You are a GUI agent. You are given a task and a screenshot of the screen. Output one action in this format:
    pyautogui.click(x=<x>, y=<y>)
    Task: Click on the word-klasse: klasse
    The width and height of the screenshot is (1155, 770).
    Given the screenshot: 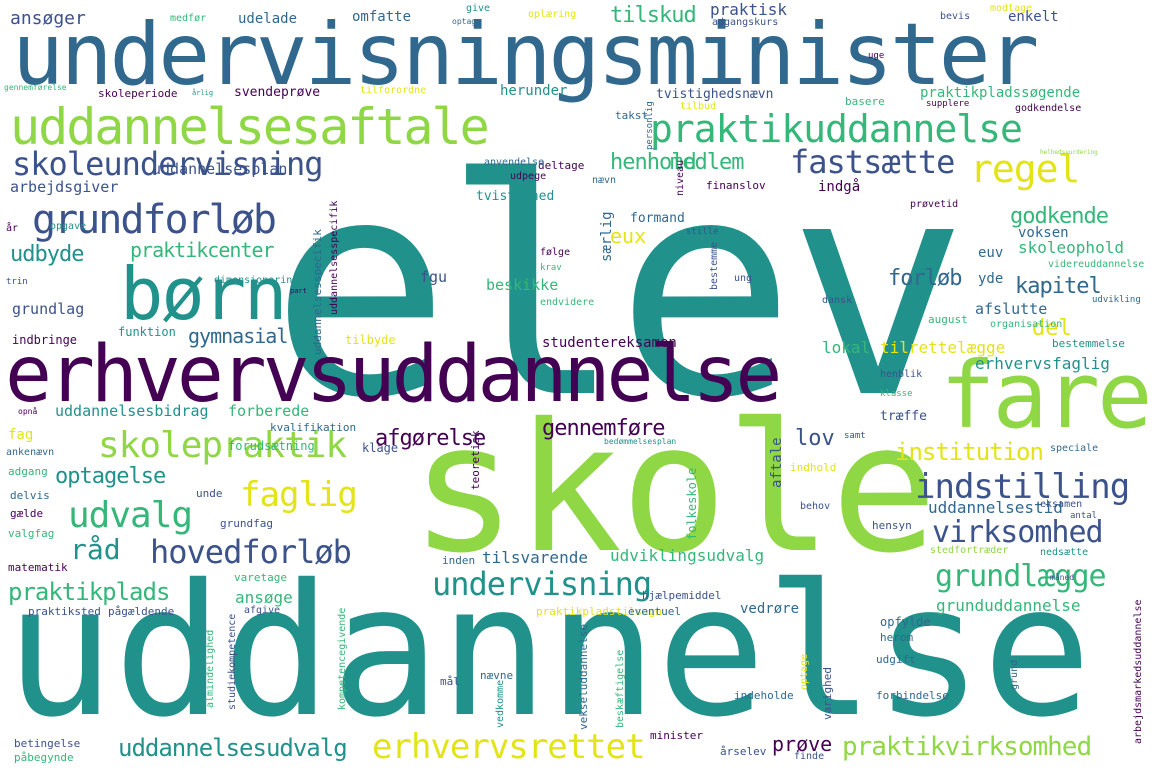 What is the action you would take?
    pyautogui.click(x=896, y=394)
    